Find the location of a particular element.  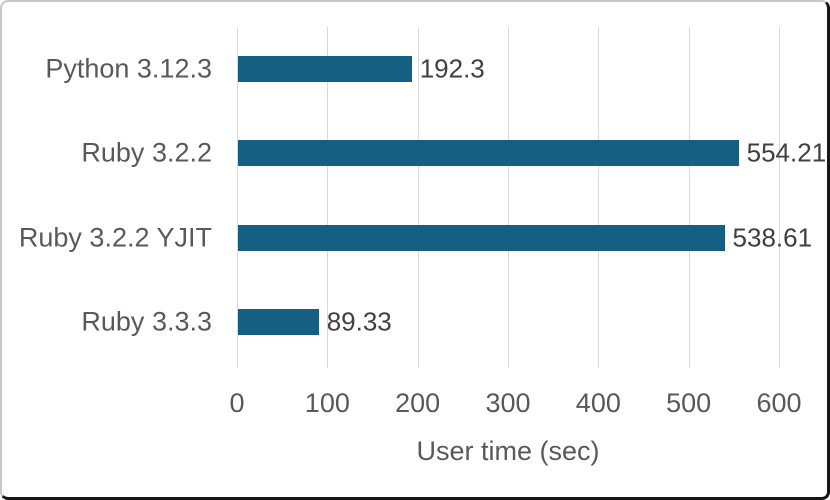

data-label: 554.21 is located at coordinates (786, 152).